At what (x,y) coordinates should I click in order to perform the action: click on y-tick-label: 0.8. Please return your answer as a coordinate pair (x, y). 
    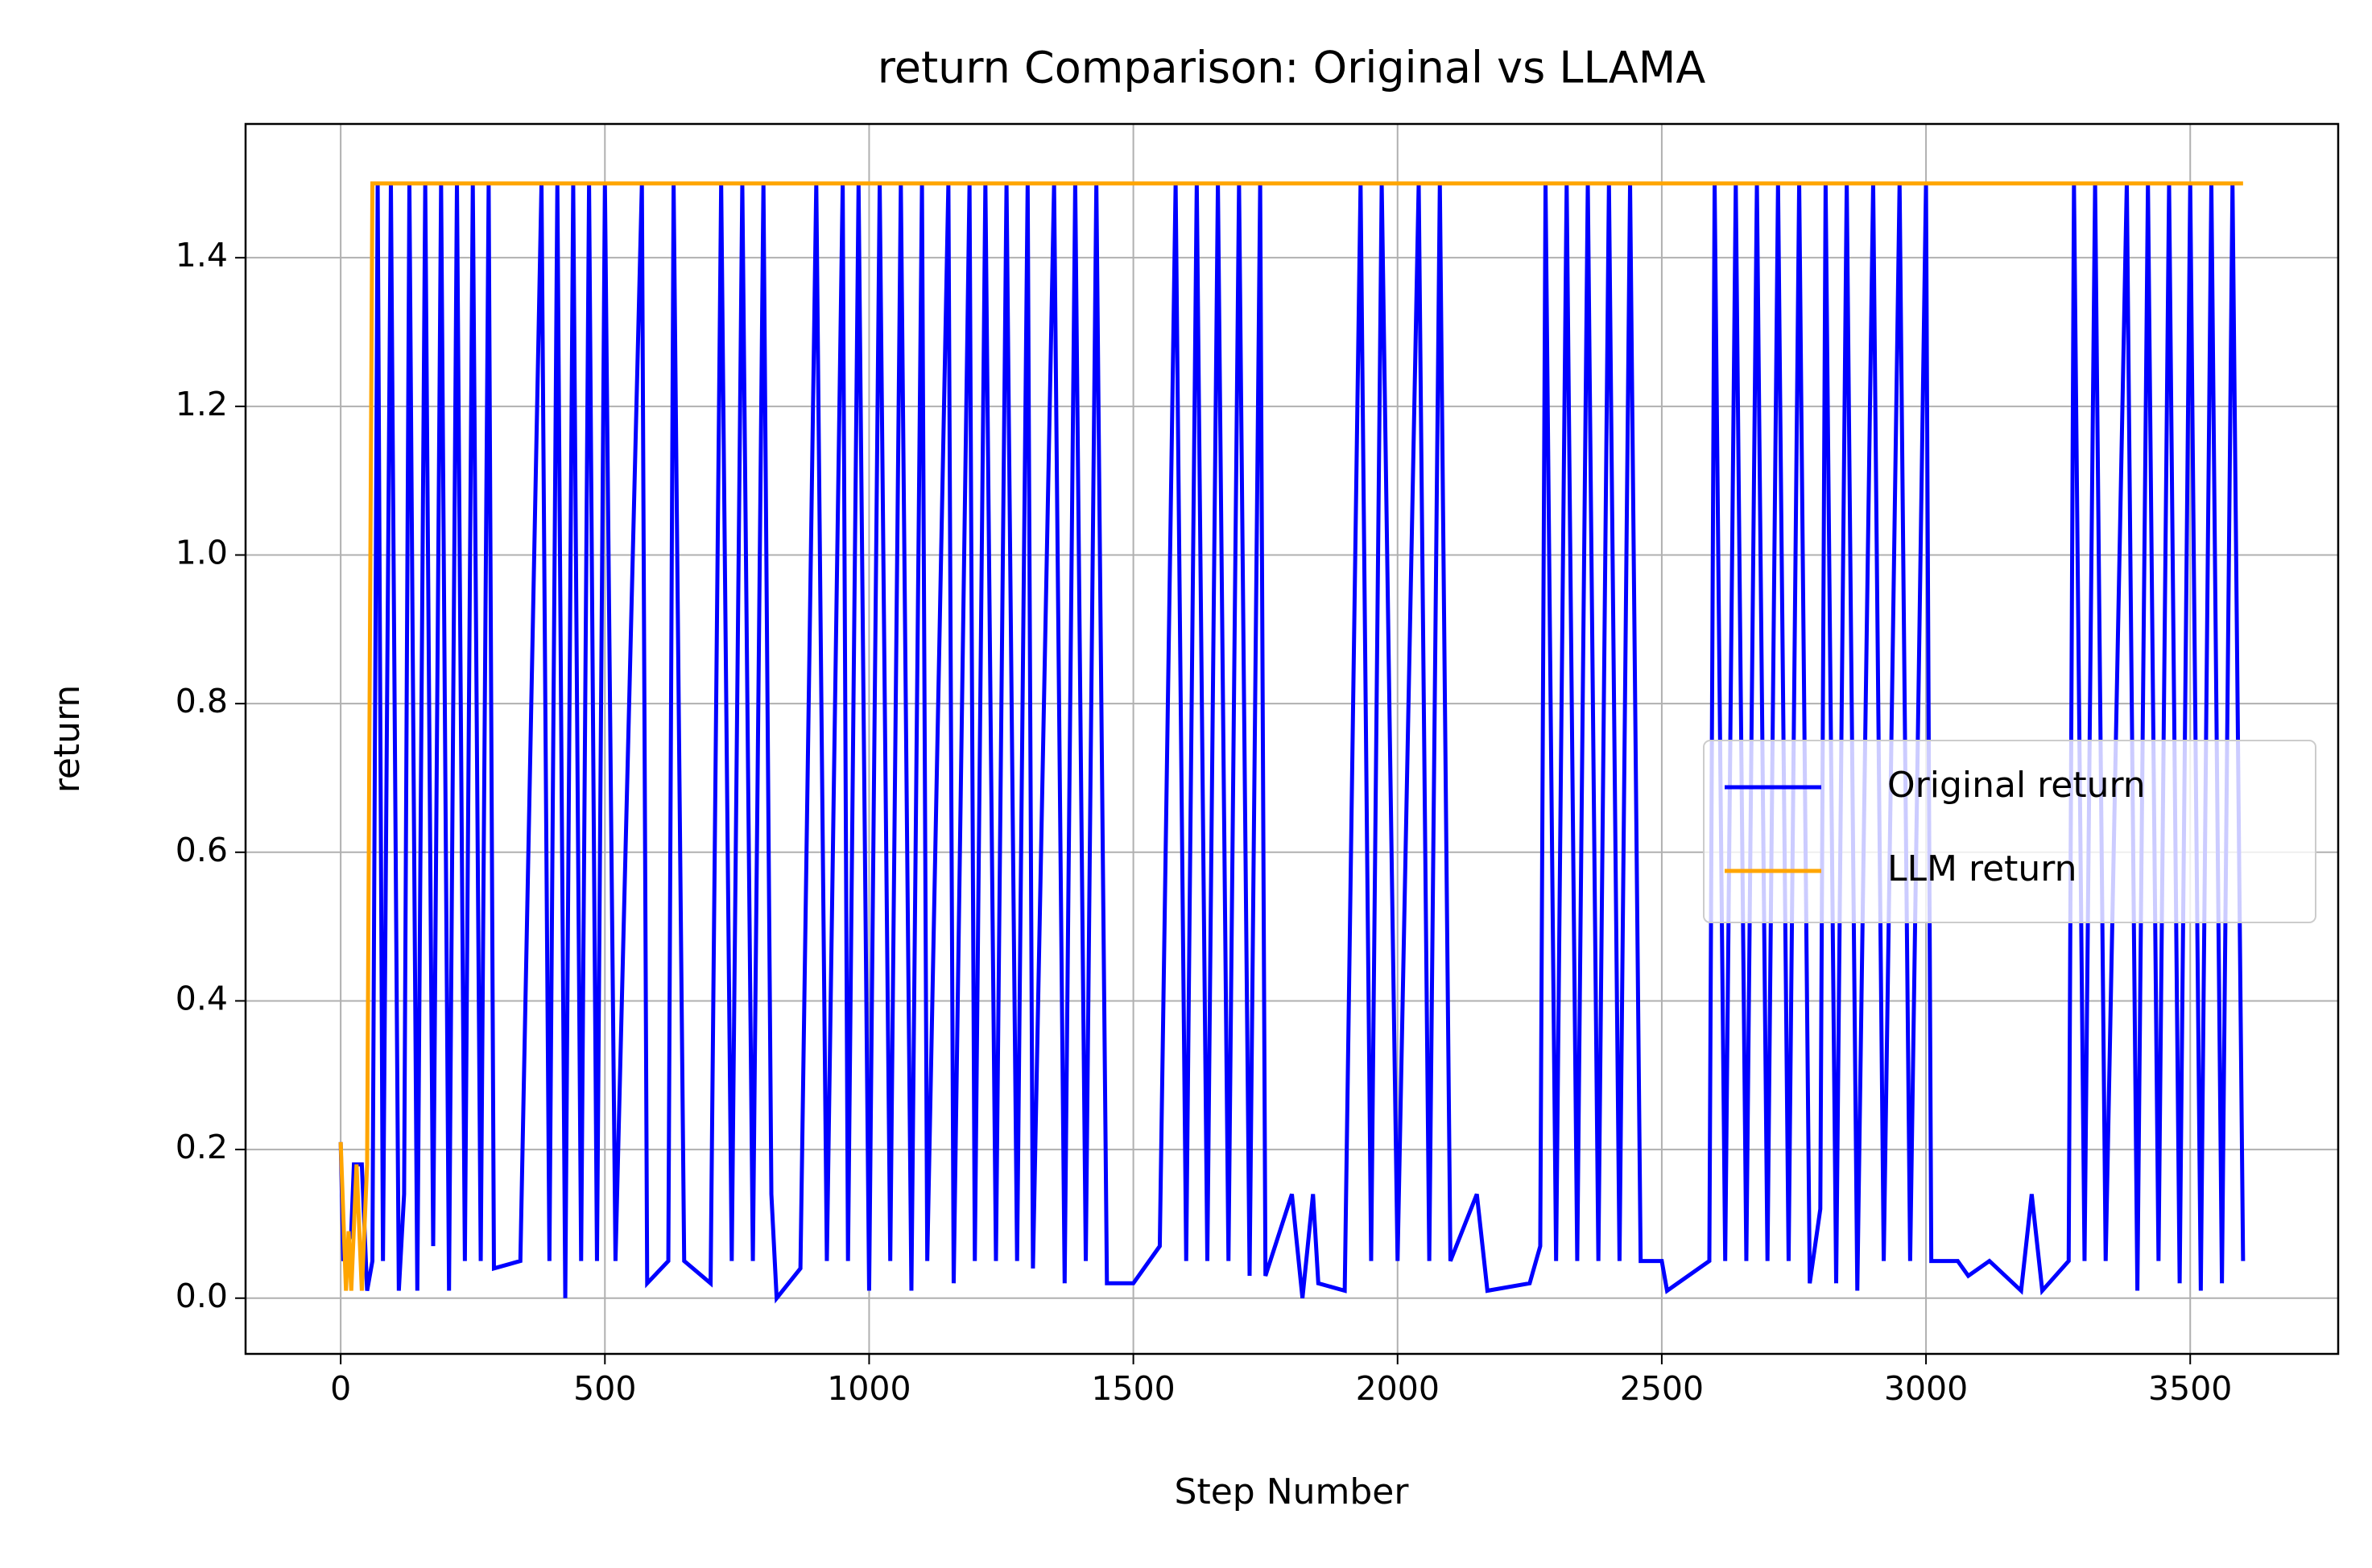
    Looking at the image, I should click on (202, 701).